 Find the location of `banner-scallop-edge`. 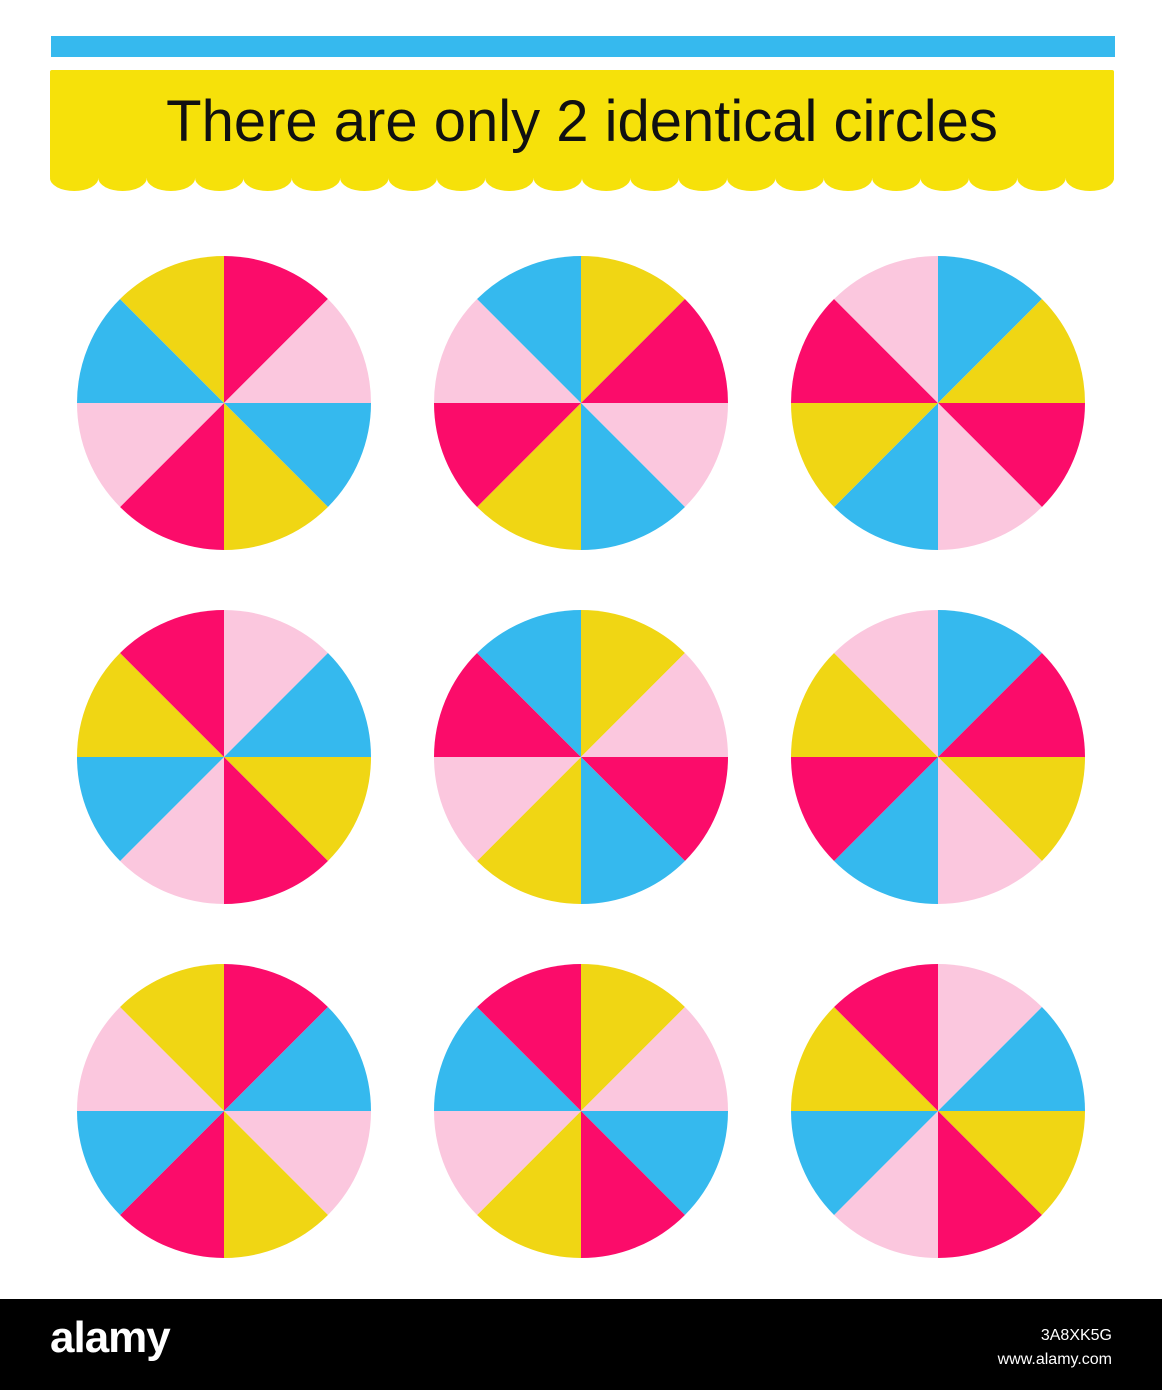

banner-scallop-edge is located at coordinates (582, 180).